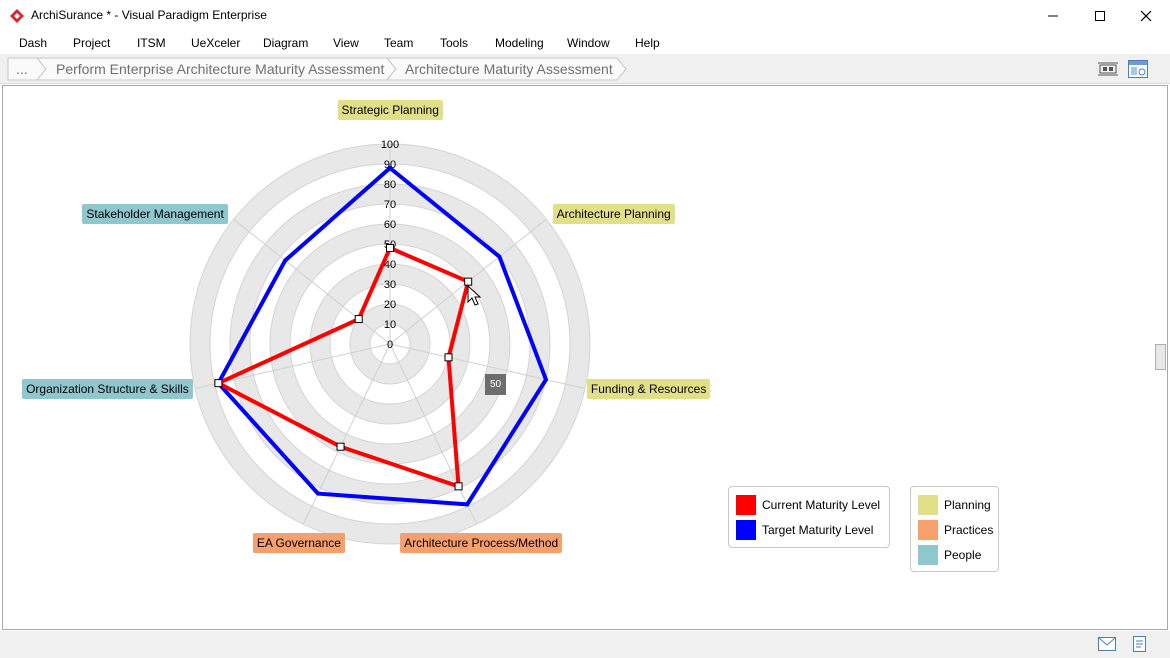 This screenshot has width=1170, height=658. What do you see at coordinates (1160, 357) in the screenshot?
I see `scrollbar-handle` at bounding box center [1160, 357].